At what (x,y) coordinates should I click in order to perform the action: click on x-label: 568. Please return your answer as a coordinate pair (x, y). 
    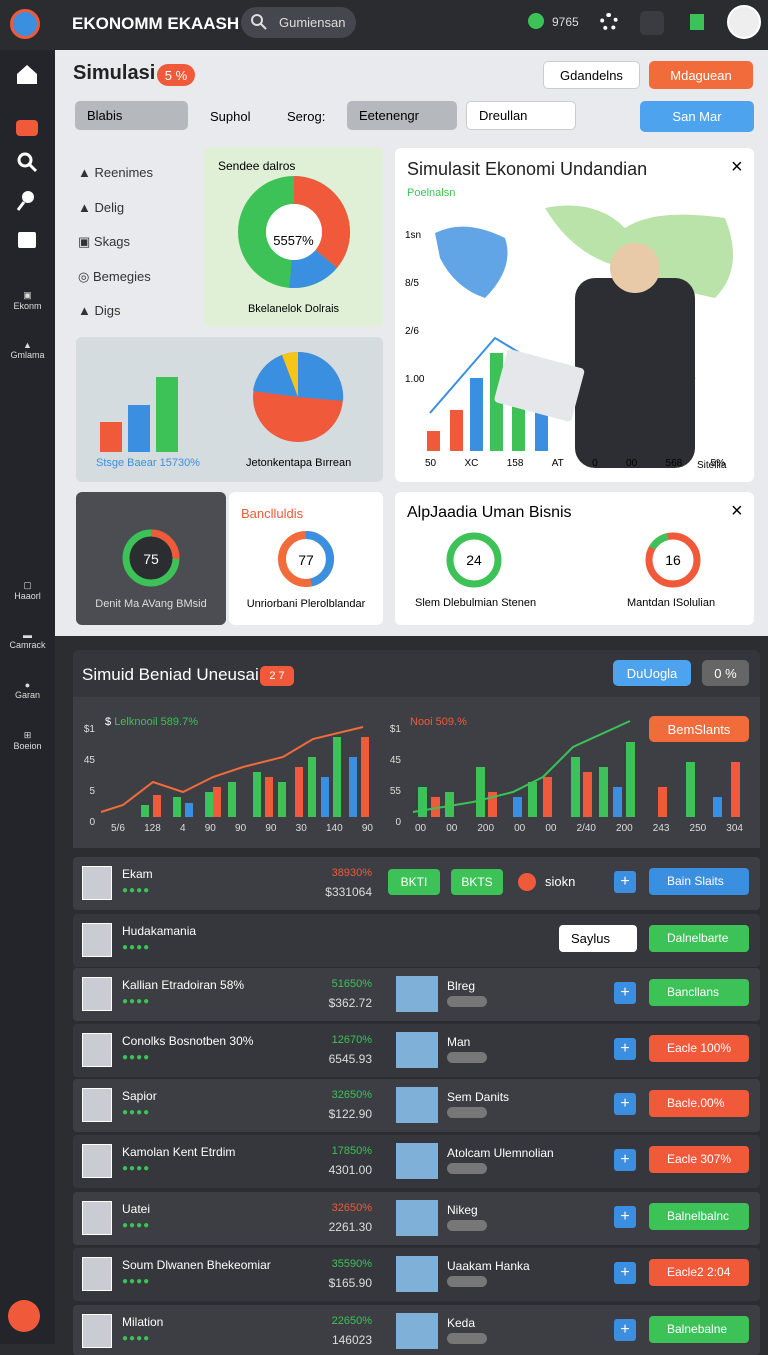
    Looking at the image, I should click on (674, 463).